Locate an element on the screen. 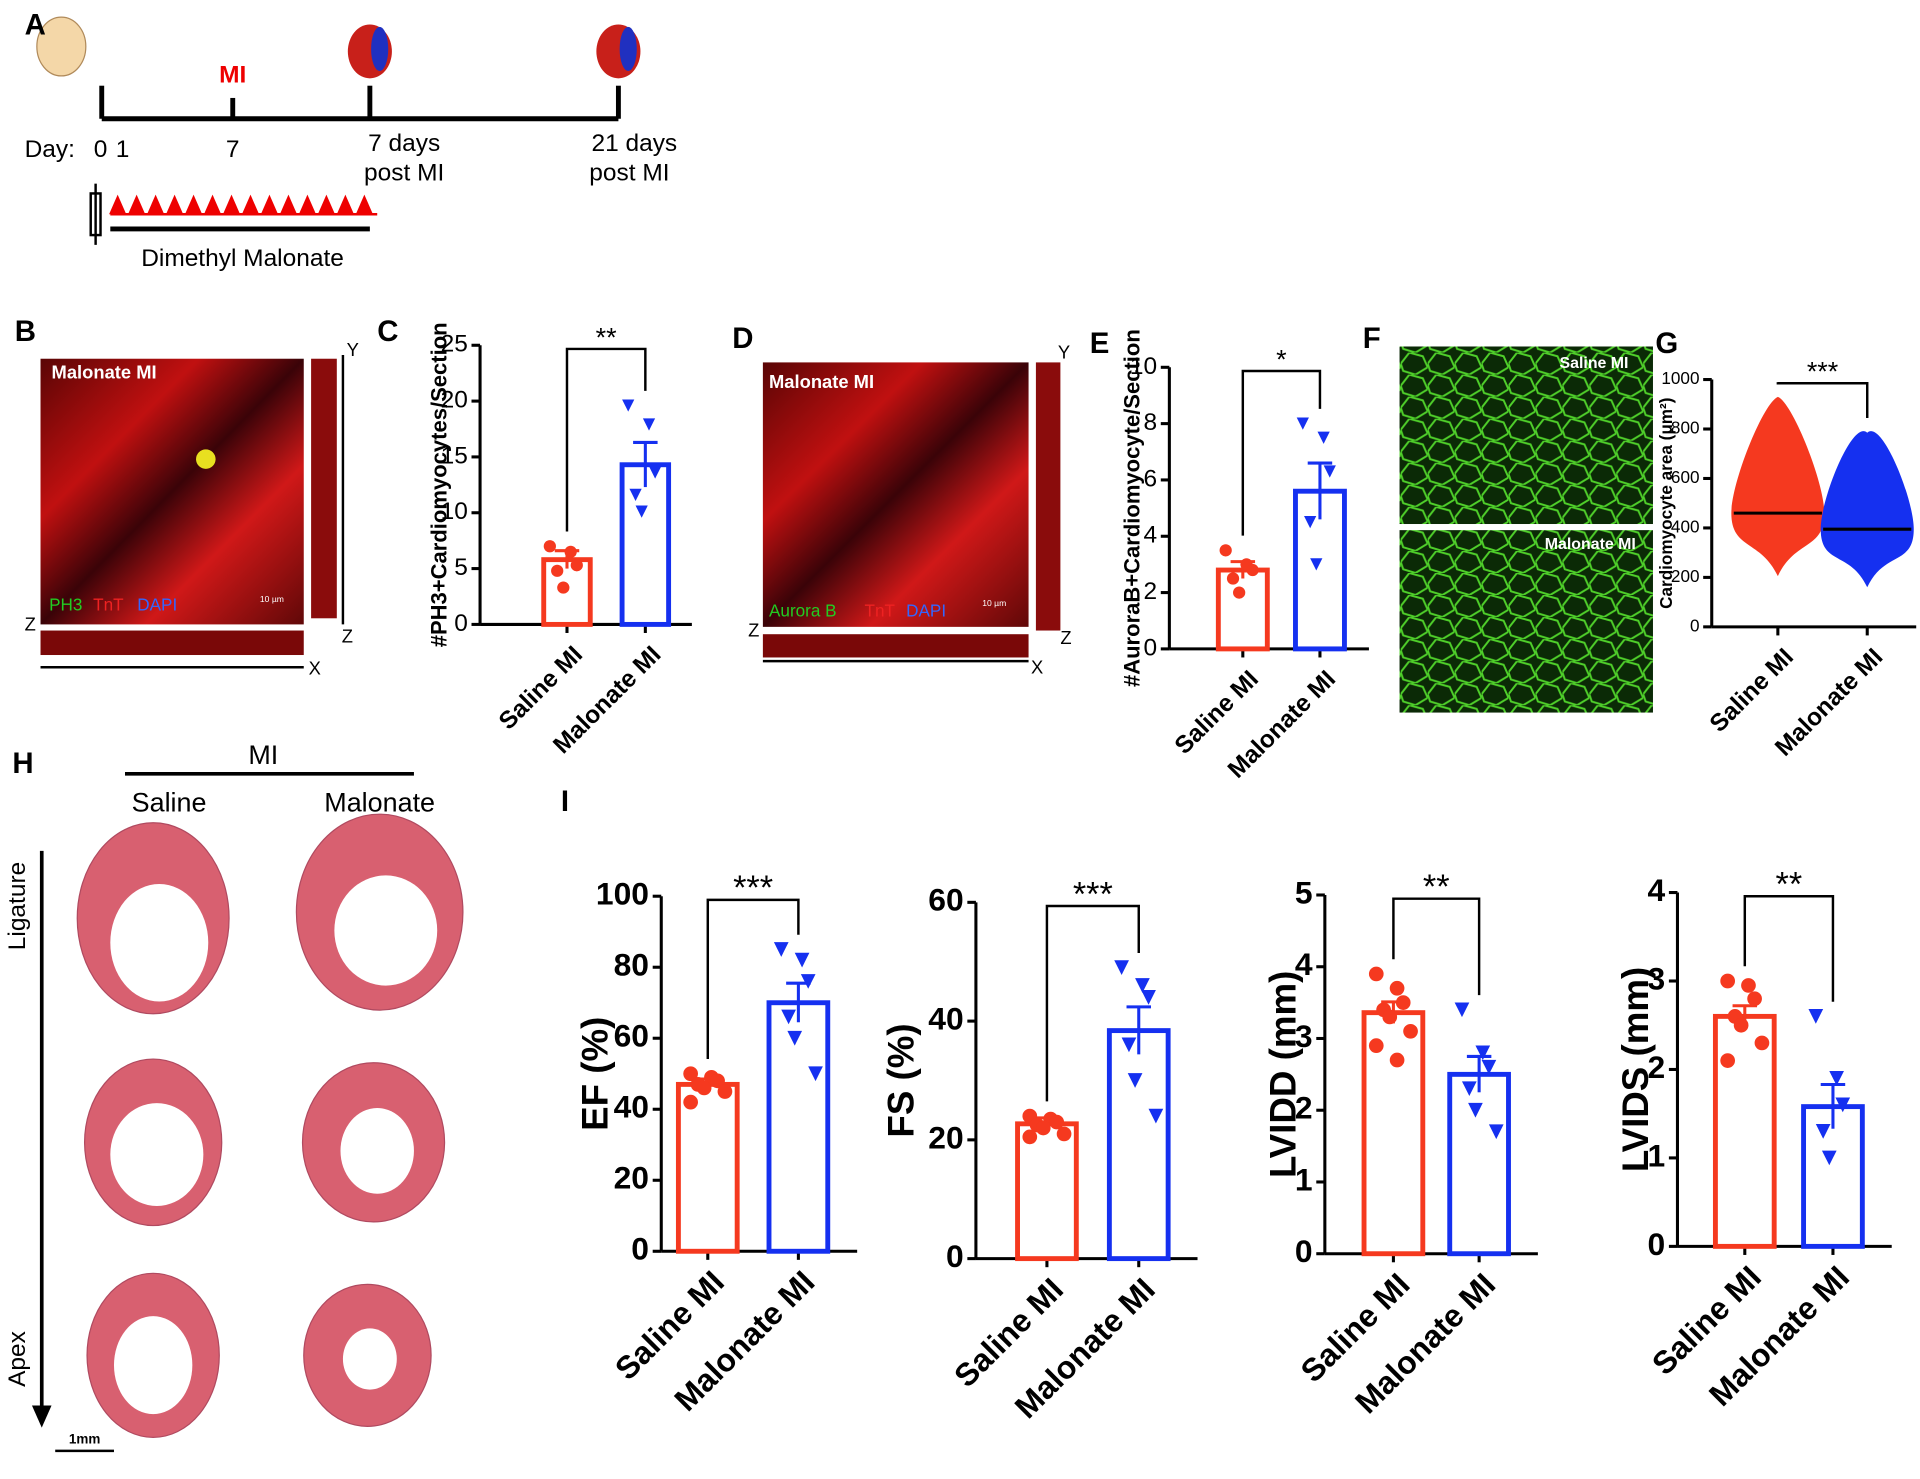  row-label: Apex is located at coordinates (17, 1359).